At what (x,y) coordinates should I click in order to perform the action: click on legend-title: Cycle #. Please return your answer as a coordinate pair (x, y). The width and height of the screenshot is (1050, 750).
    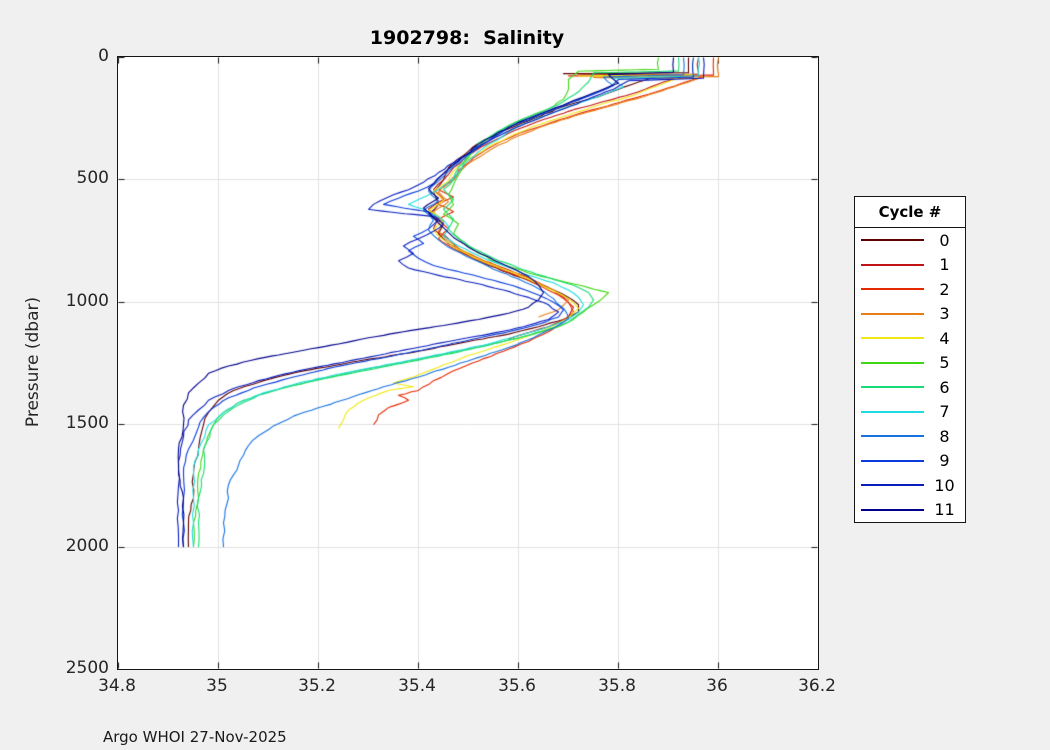
    Looking at the image, I should click on (910, 212).